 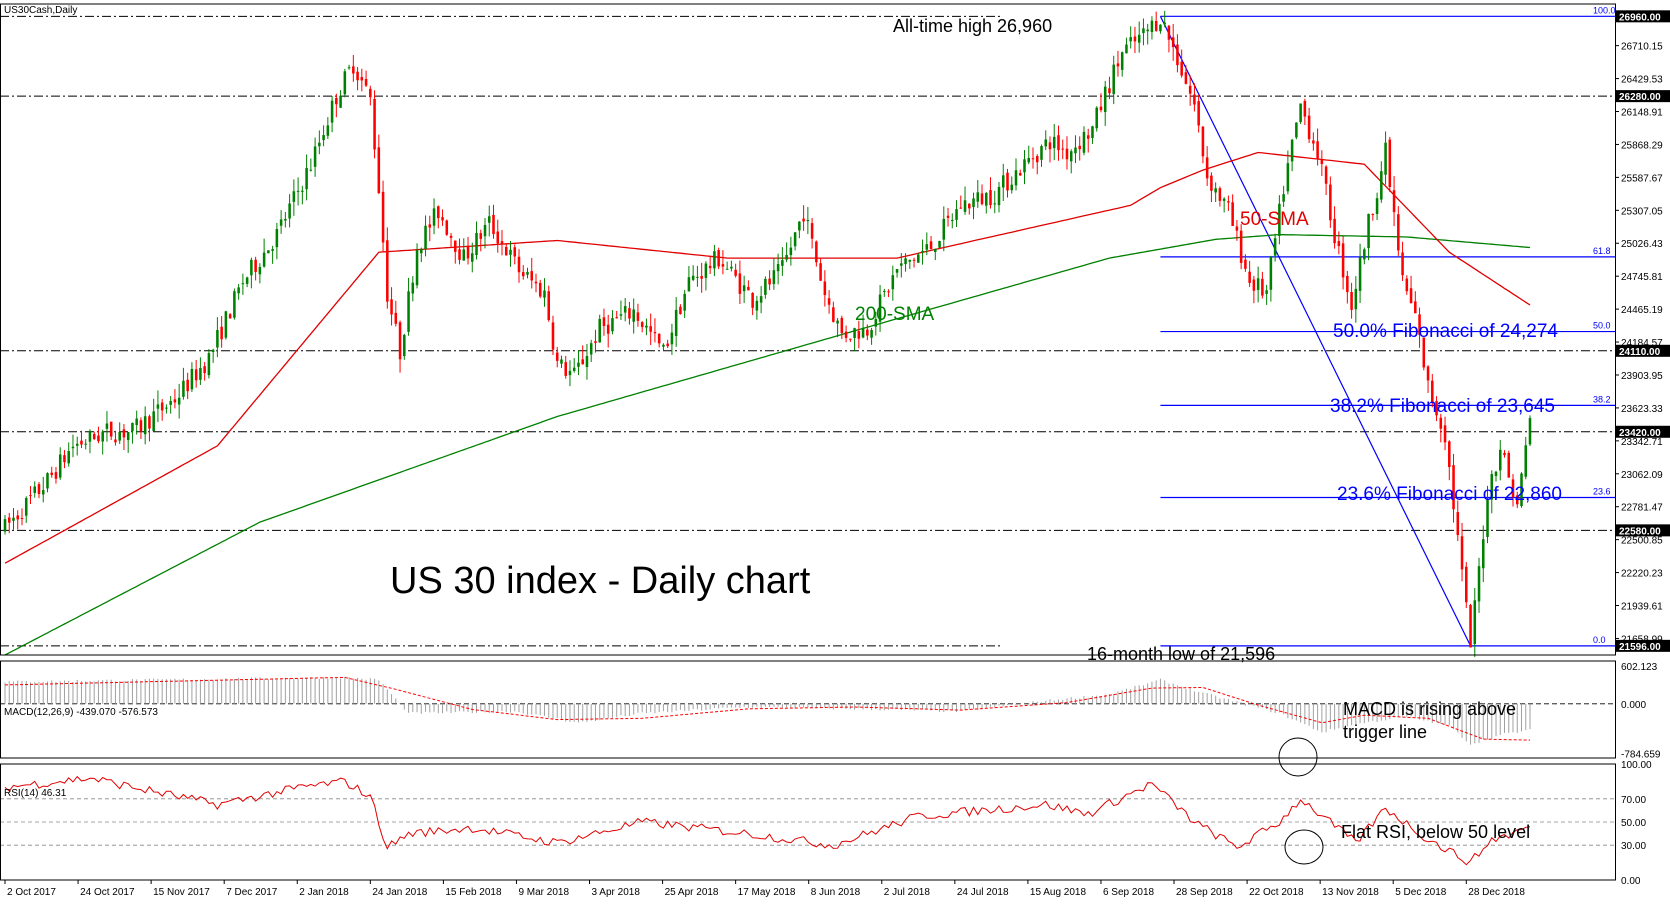 What do you see at coordinates (1435, 832) in the screenshot?
I see `annotation-rsi: Flat RSI, below 50 level` at bounding box center [1435, 832].